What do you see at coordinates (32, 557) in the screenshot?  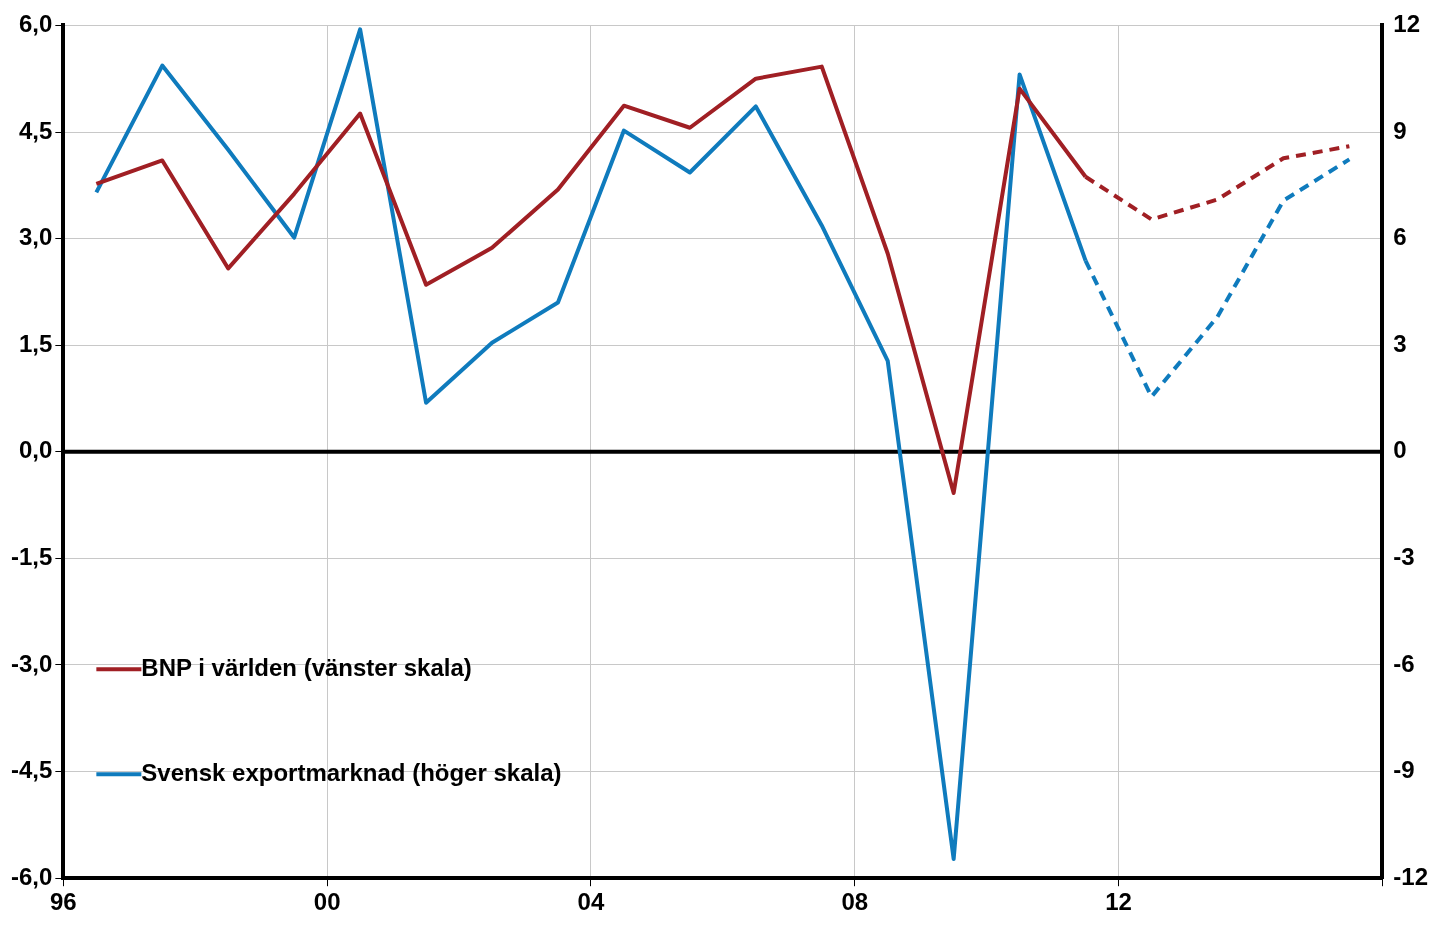 I see `y-tick-label: -1,5` at bounding box center [32, 557].